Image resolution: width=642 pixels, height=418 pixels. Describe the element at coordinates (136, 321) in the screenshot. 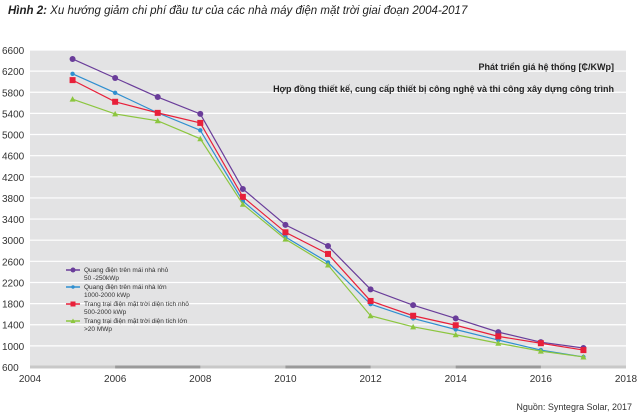

I see `legend-label-4: Trang trại điện mặt trời diện tích lớn` at that location.